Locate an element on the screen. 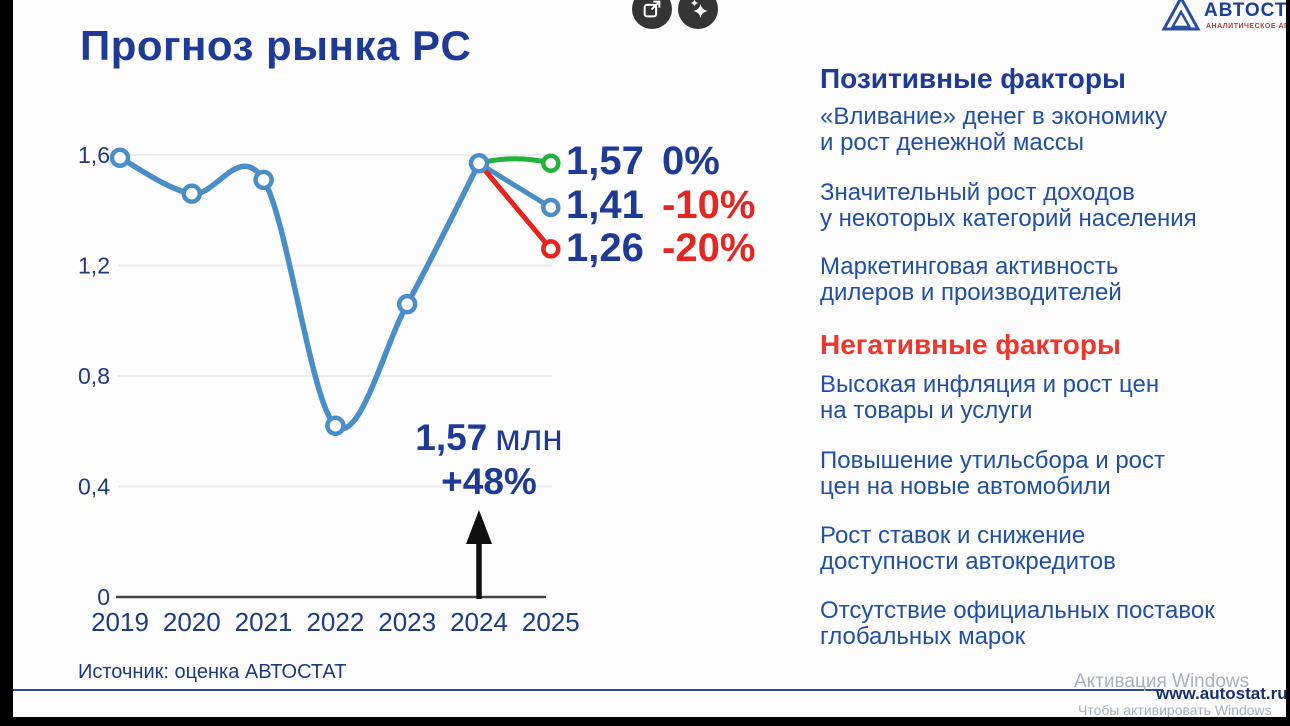 The height and width of the screenshot is (726, 1290). scenario-label-base: 1,57 0% is located at coordinates (643, 163).